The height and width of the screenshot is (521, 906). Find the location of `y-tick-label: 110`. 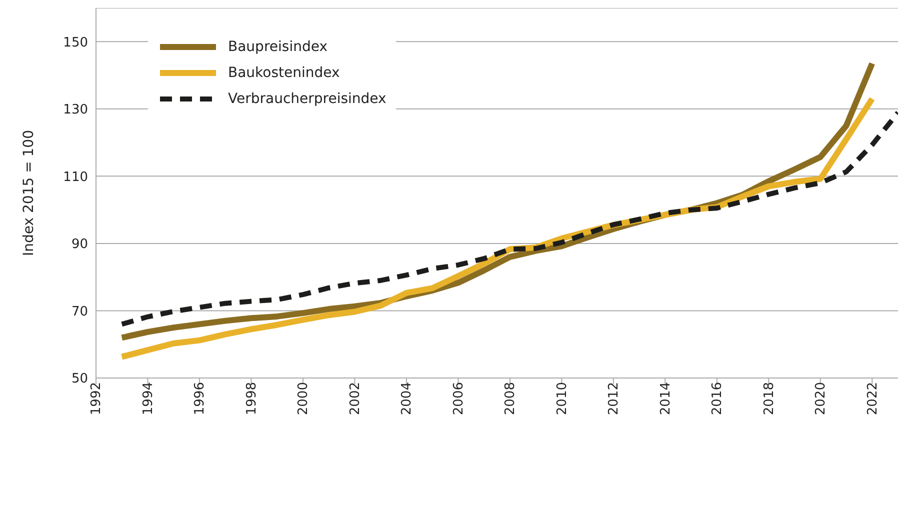

y-tick-label: 110 is located at coordinates (75, 177).